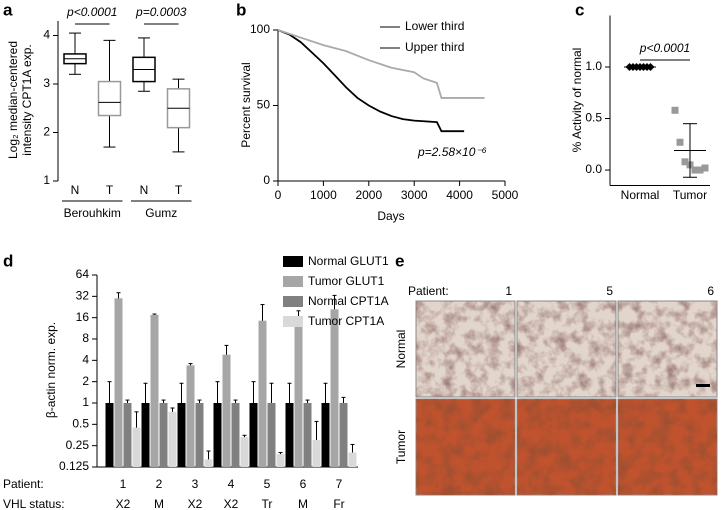 This screenshot has height=510, width=722. Describe the element at coordinates (161, 213) in the screenshot. I see `group-label: Gumz` at that location.